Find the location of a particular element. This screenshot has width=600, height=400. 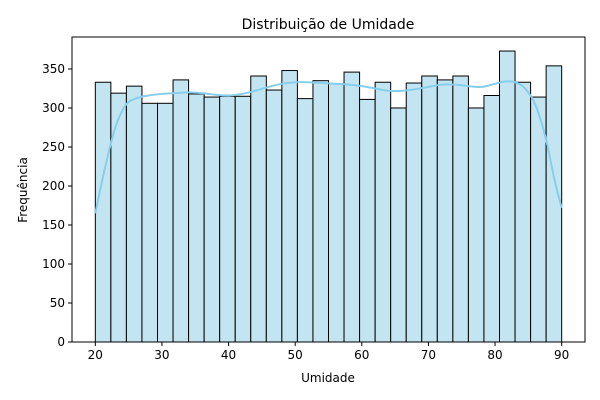

x-tick-label: 30 is located at coordinates (161, 355).